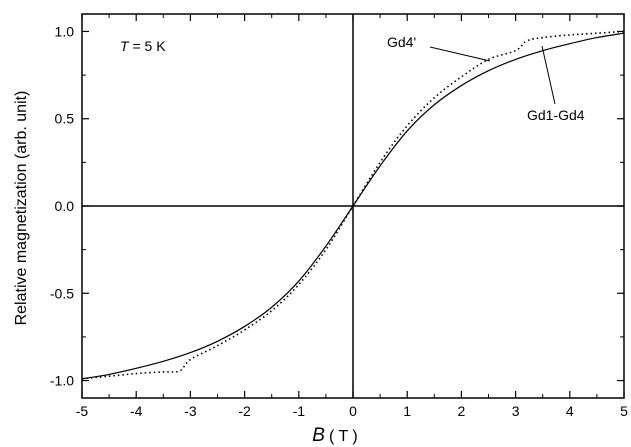  Describe the element at coordinates (244, 411) in the screenshot. I see `x-tick-label: -2` at that location.